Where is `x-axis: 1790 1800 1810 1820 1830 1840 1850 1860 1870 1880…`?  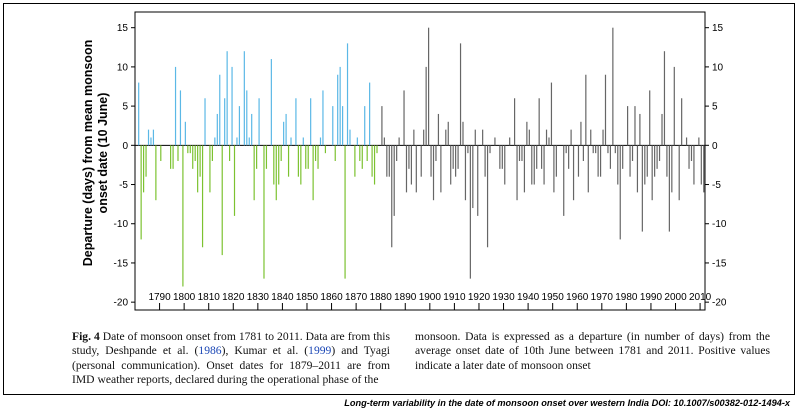
x-axis: 1790 1800 1810 1820 1830 1840 1850 1860 1870 1880… is located at coordinates (430, 301).